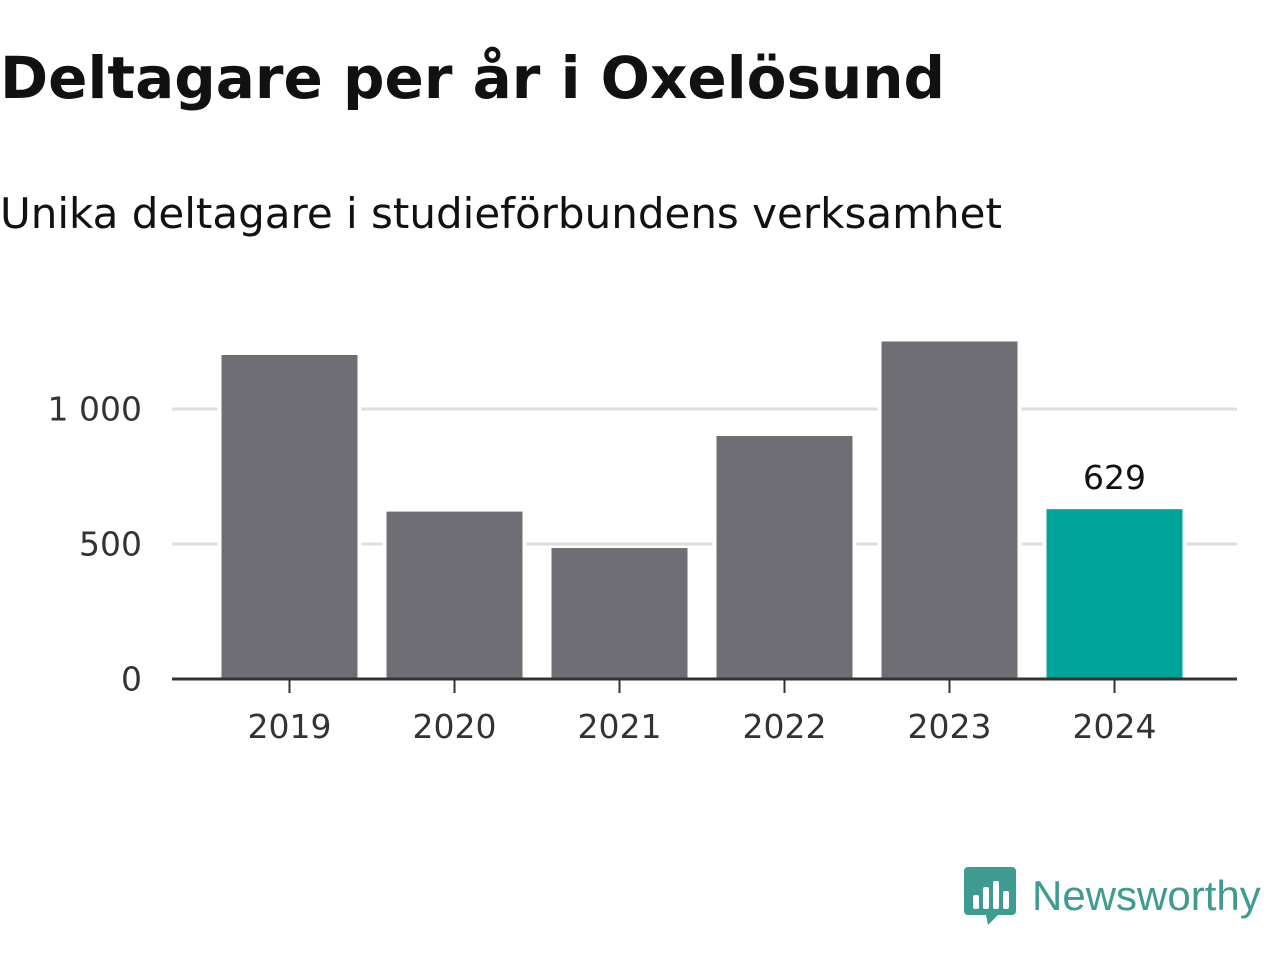 The image size is (1280, 960). I want to click on x-tick-label-2024: 2024, so click(1115, 726).